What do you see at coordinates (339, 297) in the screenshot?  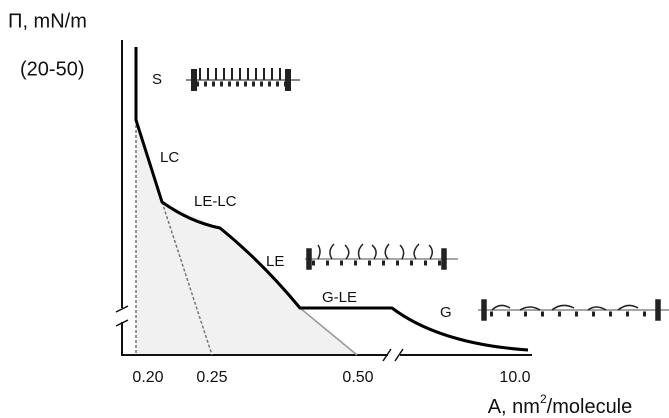 I see `phase-label: G-LE` at bounding box center [339, 297].